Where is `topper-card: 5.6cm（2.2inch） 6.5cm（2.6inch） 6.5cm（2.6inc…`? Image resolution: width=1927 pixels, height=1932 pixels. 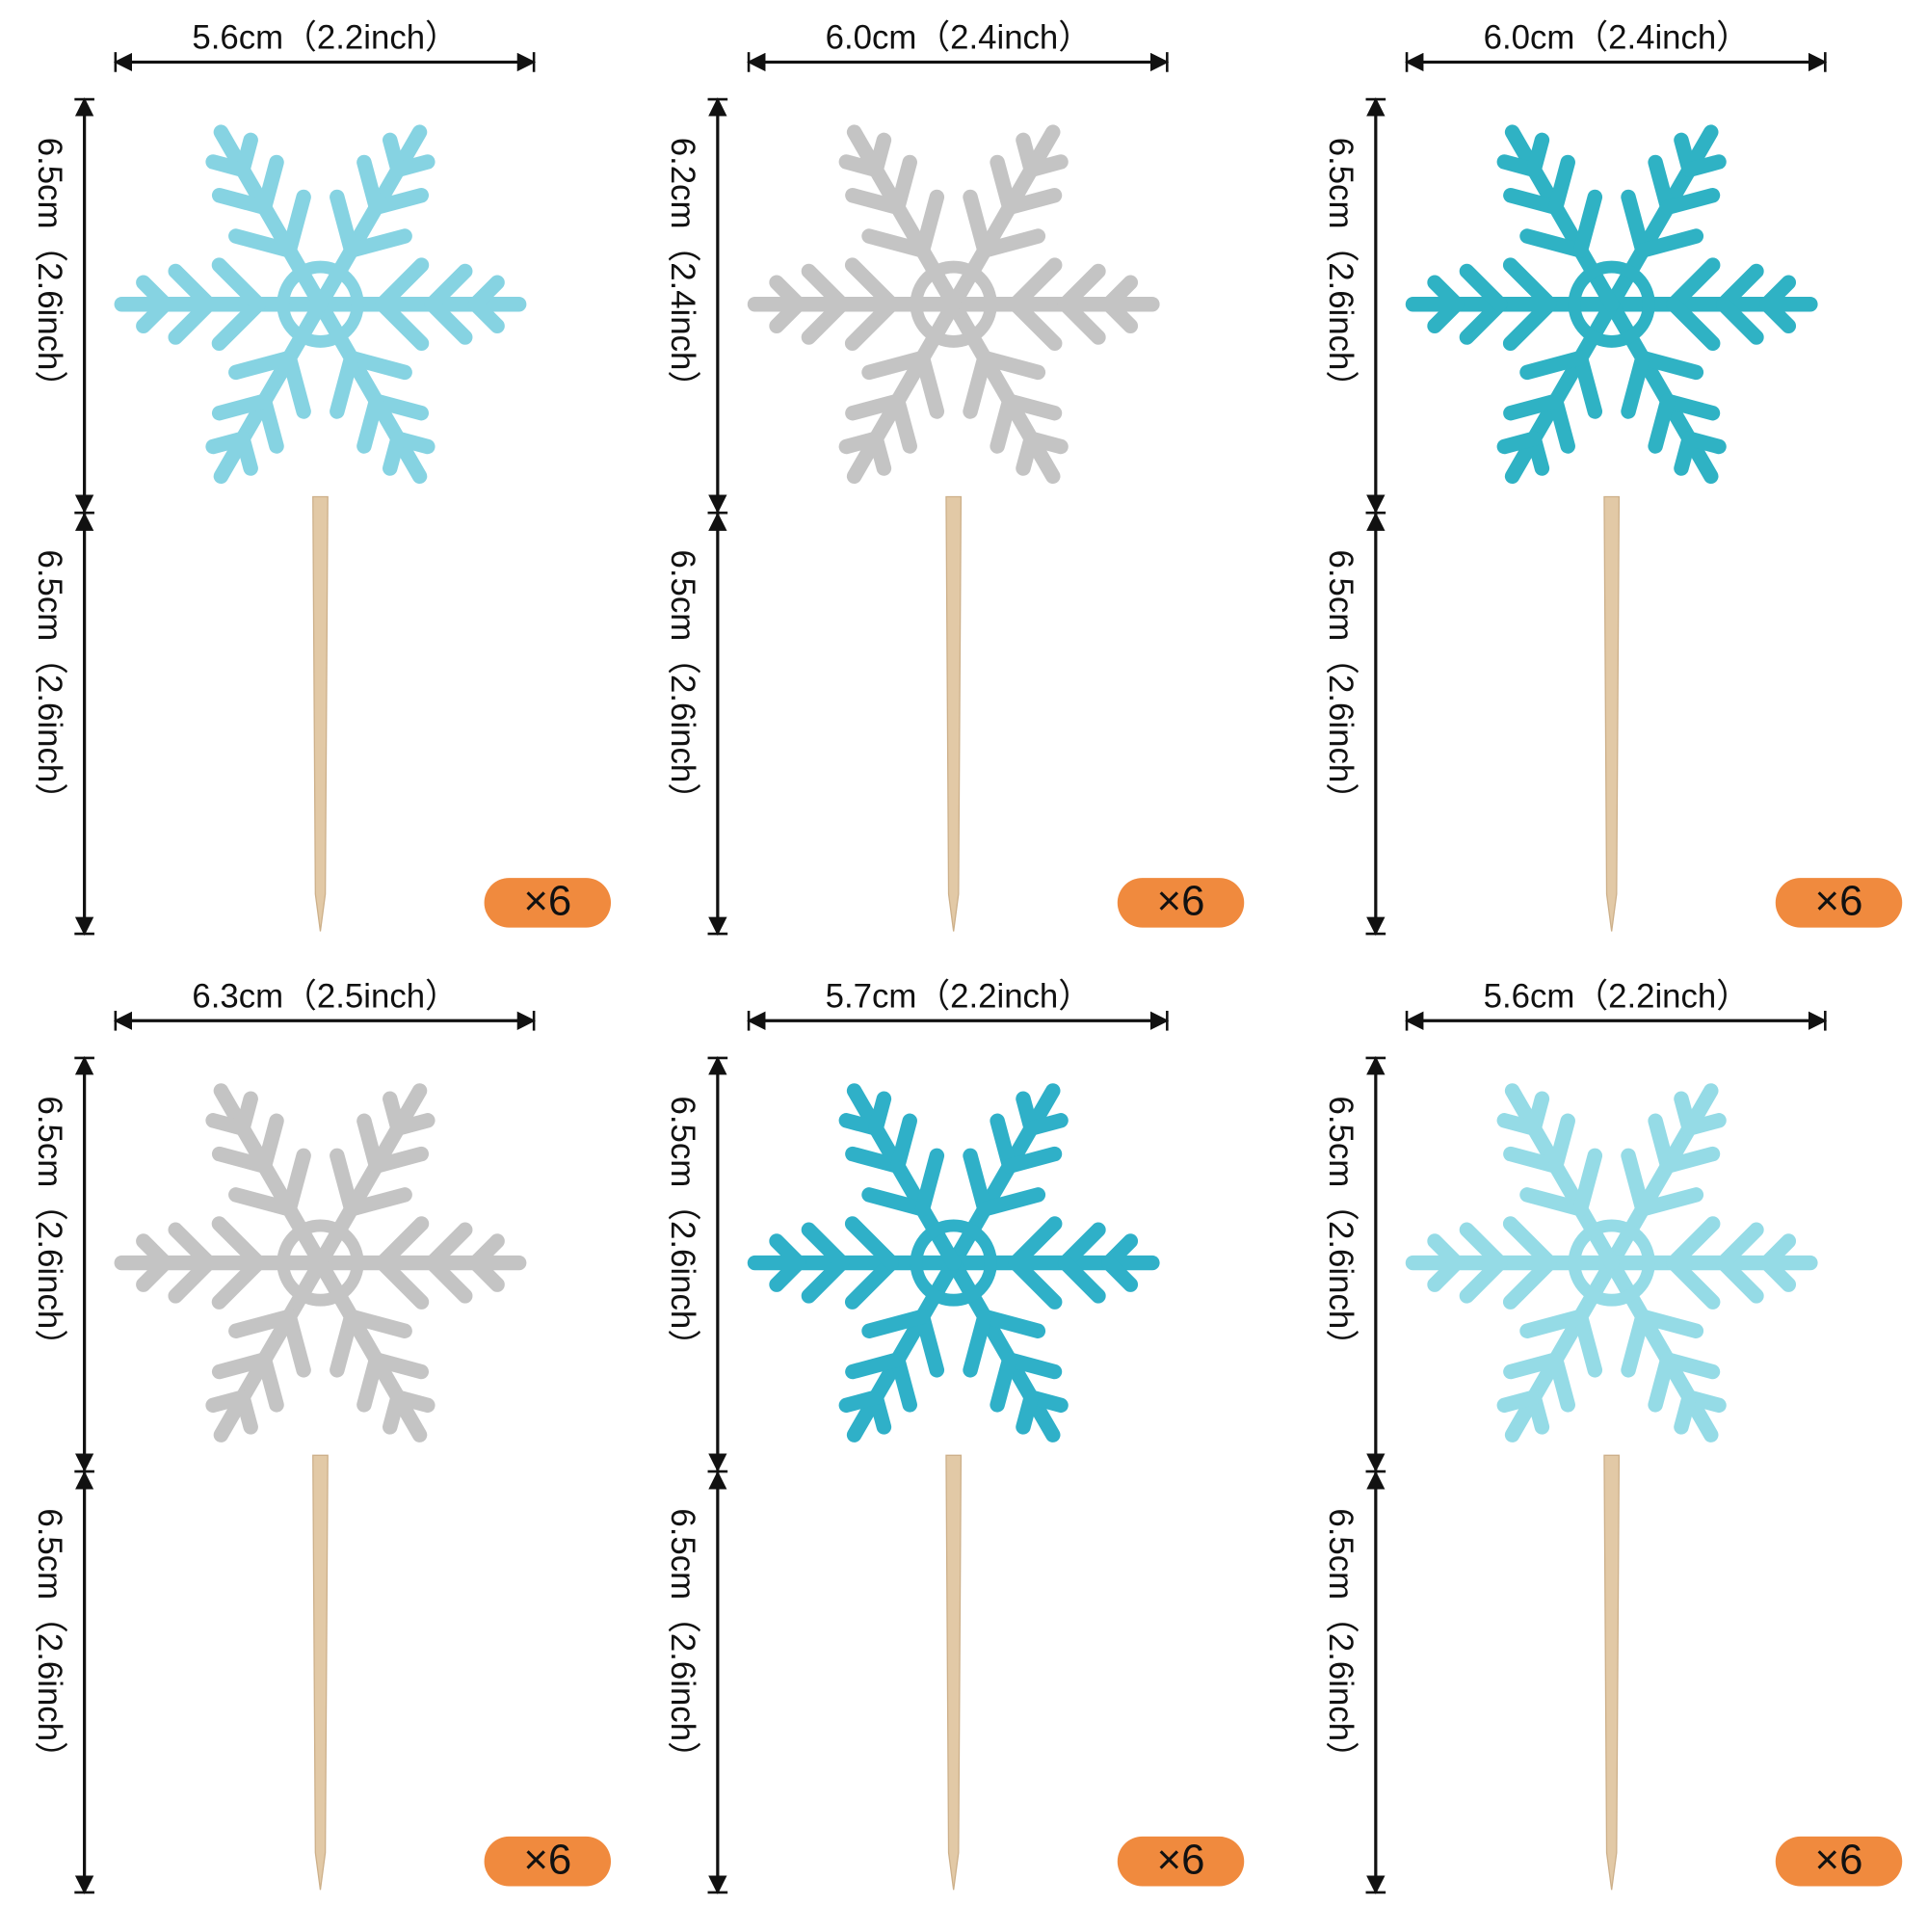
topper-card: 5.6cm（2.2inch） 6.5cm（2.6inch） 6.5cm（2.6inc… is located at coordinates (1613, 1436).